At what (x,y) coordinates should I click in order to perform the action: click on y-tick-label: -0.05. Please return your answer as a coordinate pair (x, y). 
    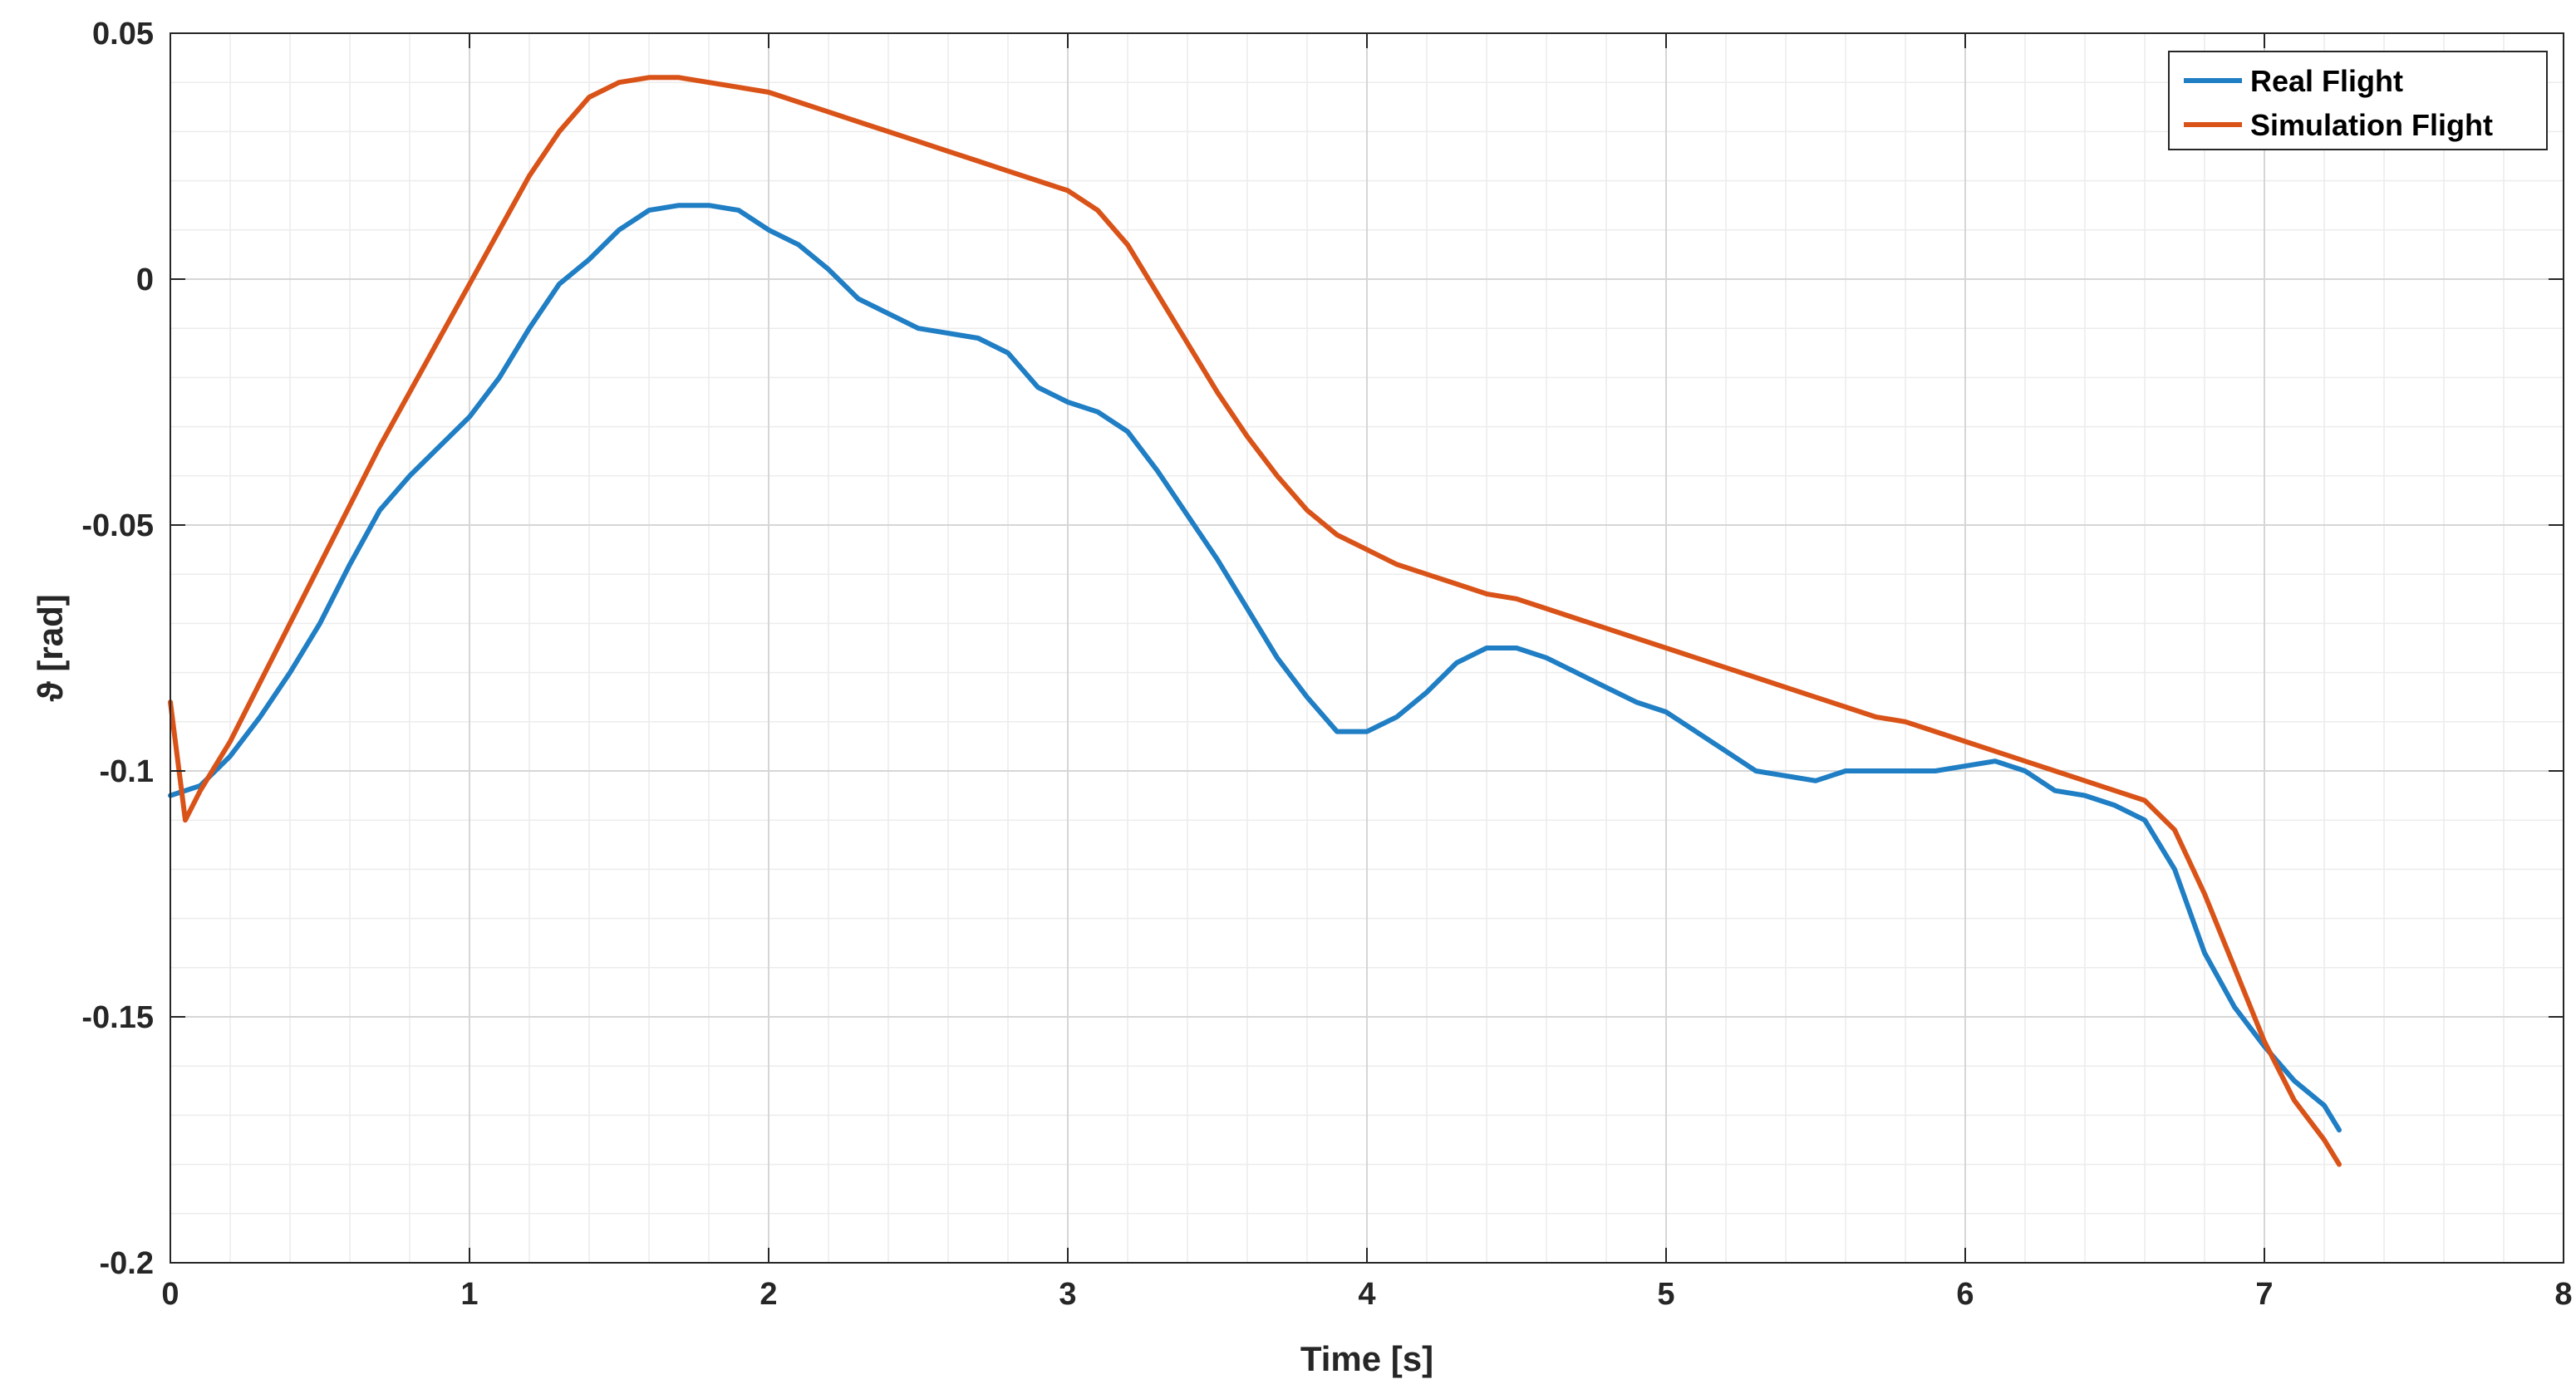
    Looking at the image, I should click on (117, 525).